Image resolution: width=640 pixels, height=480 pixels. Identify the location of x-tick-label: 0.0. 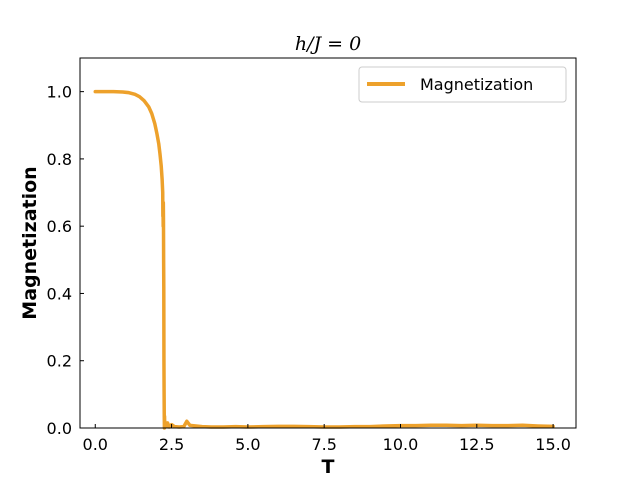
(95, 444).